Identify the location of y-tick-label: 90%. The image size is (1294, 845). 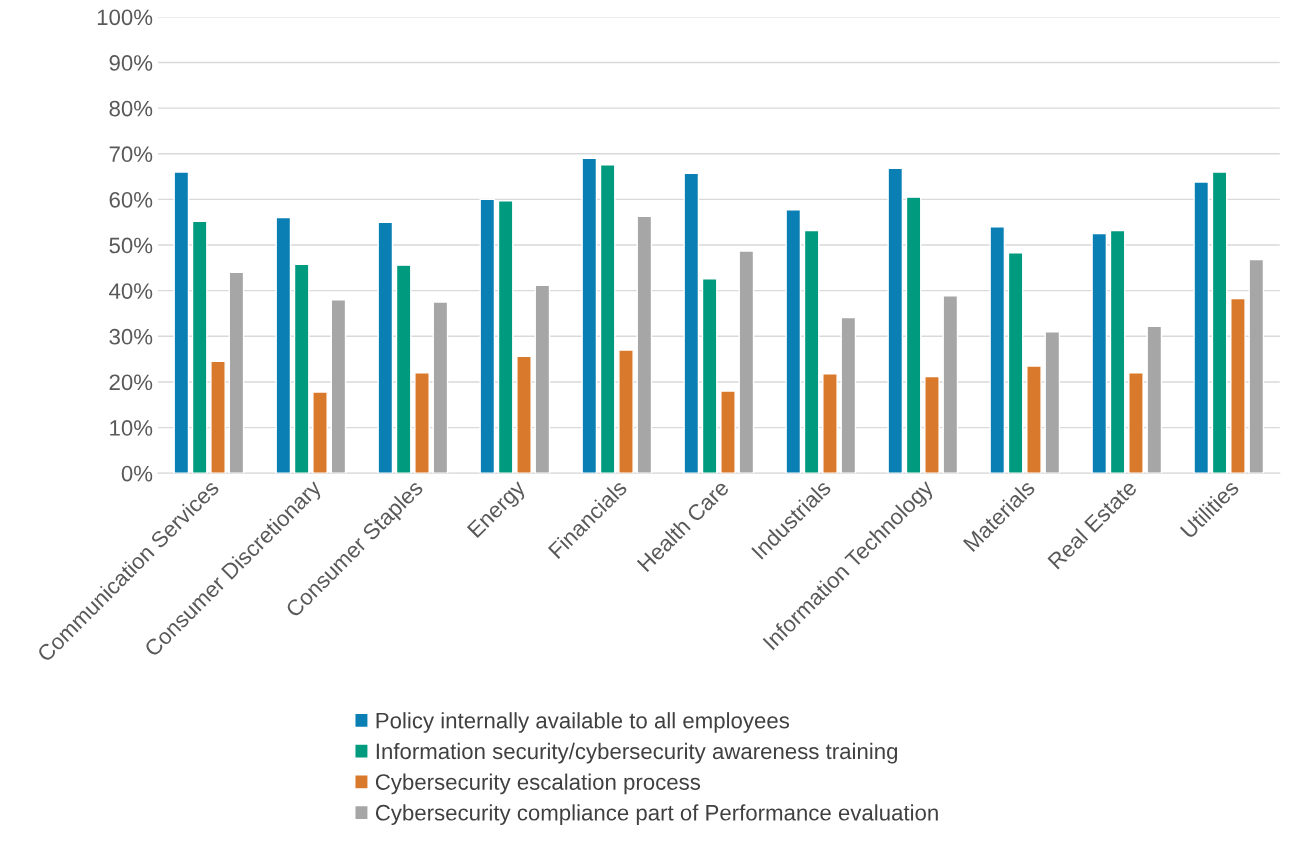
(131, 63).